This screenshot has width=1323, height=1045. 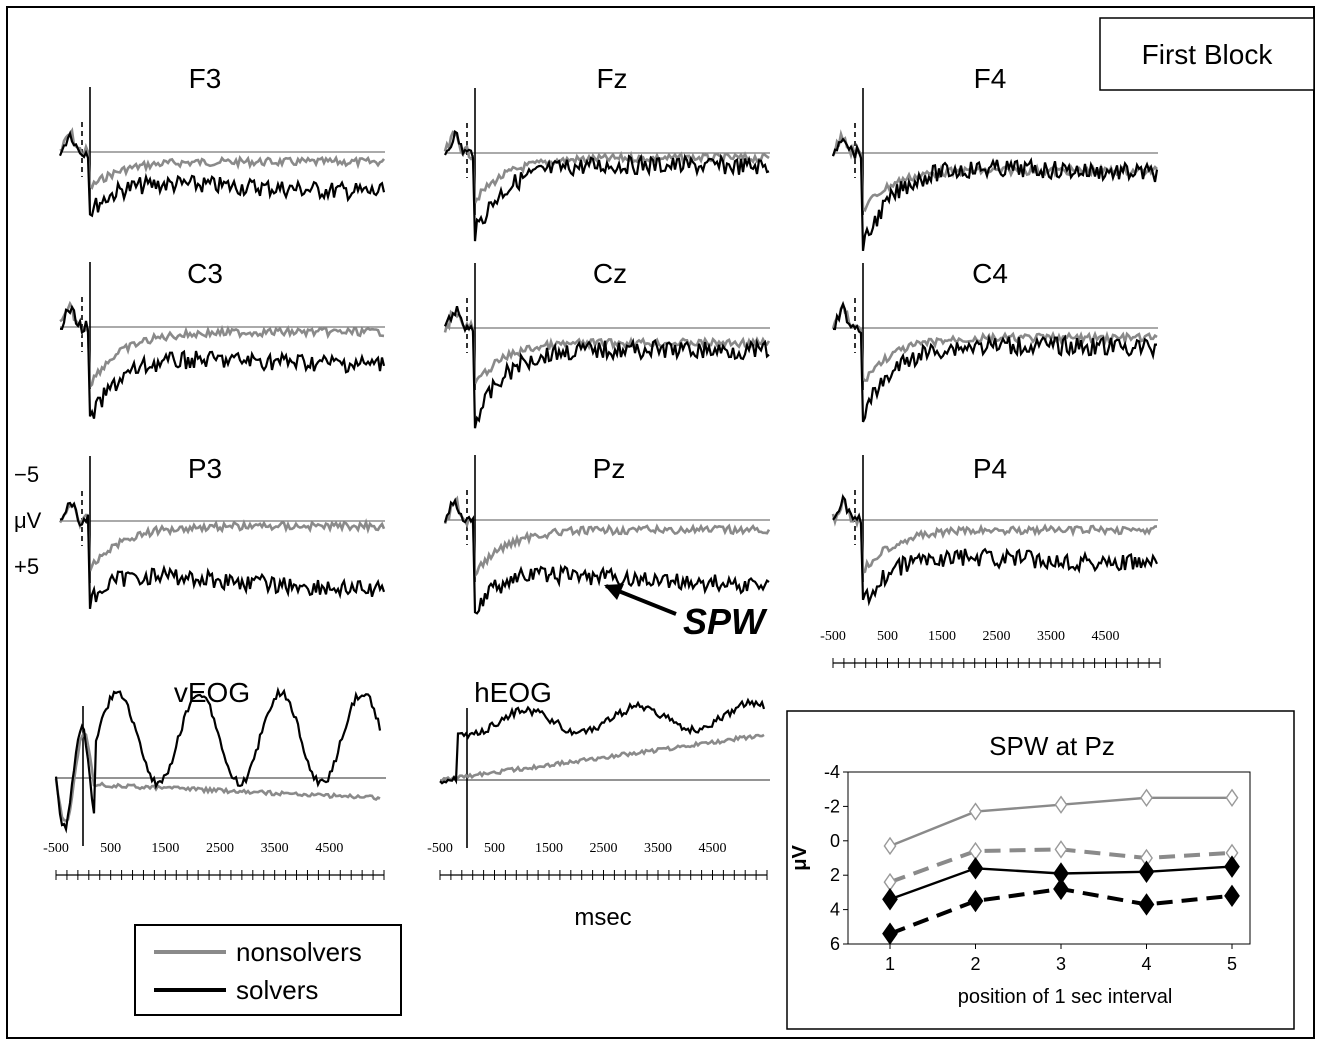 What do you see at coordinates (190, 952) in the screenshot?
I see `legend-swatch-nonsolvers` at bounding box center [190, 952].